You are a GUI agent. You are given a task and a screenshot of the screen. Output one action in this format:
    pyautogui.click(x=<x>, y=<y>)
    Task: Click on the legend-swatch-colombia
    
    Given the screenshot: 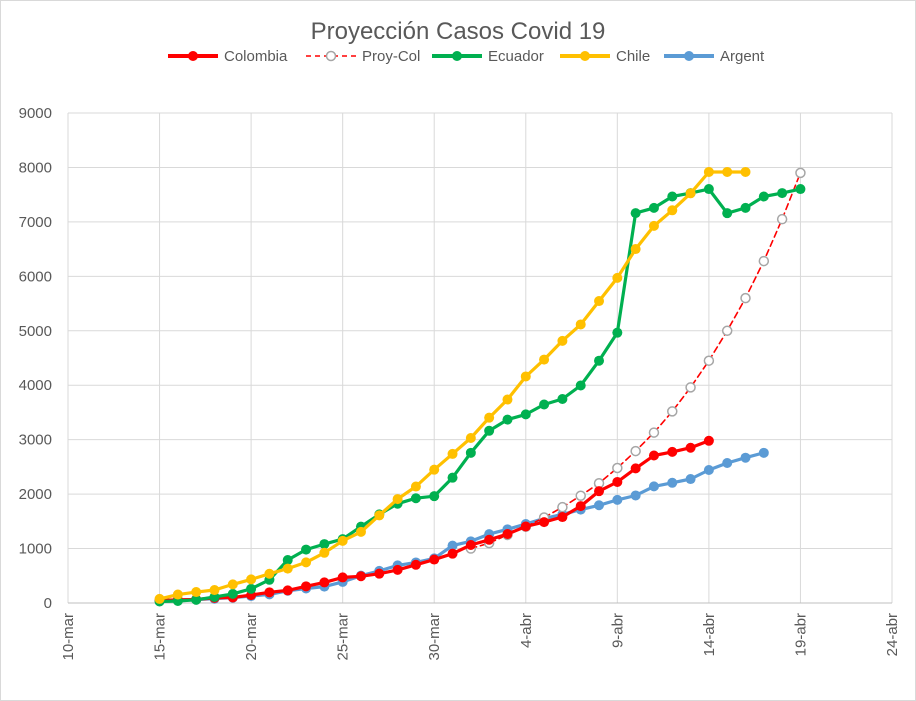 What is the action you would take?
    pyautogui.click(x=193, y=56)
    